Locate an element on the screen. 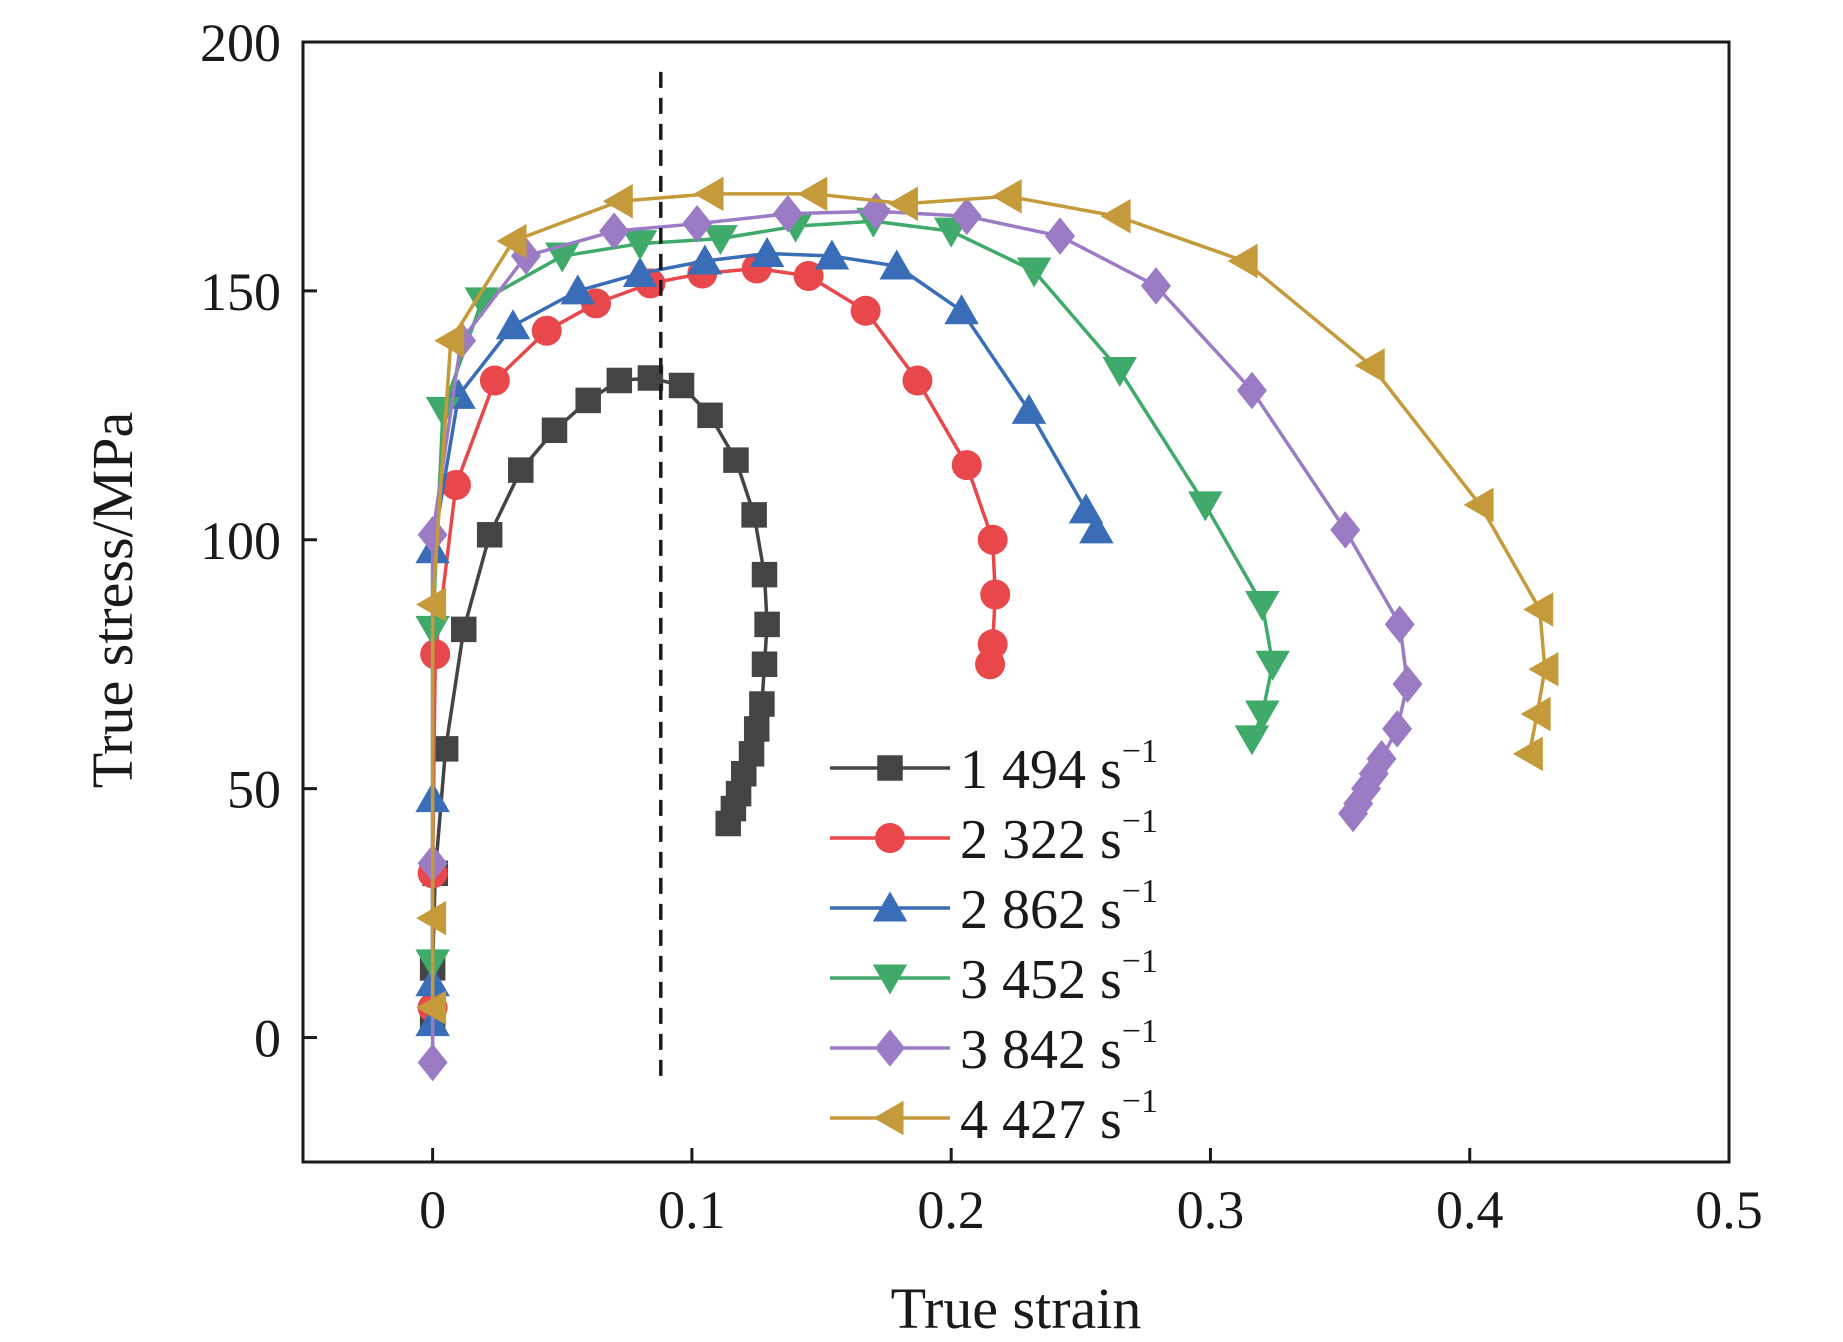  y-tick-label: 0 is located at coordinates (267, 1039).